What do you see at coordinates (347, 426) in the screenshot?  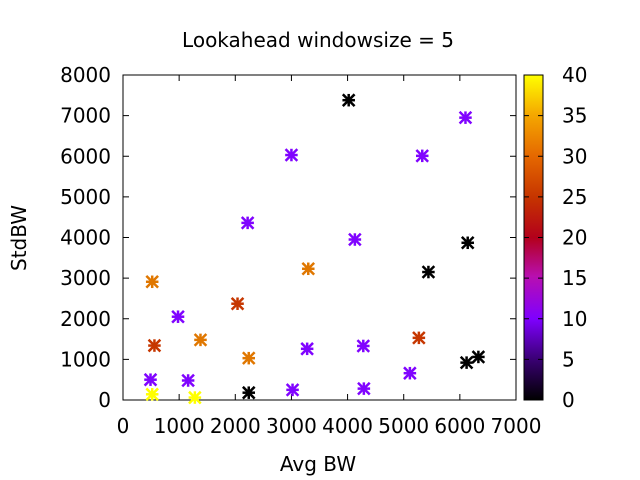 I see `x-tick-label: 4000` at bounding box center [347, 426].